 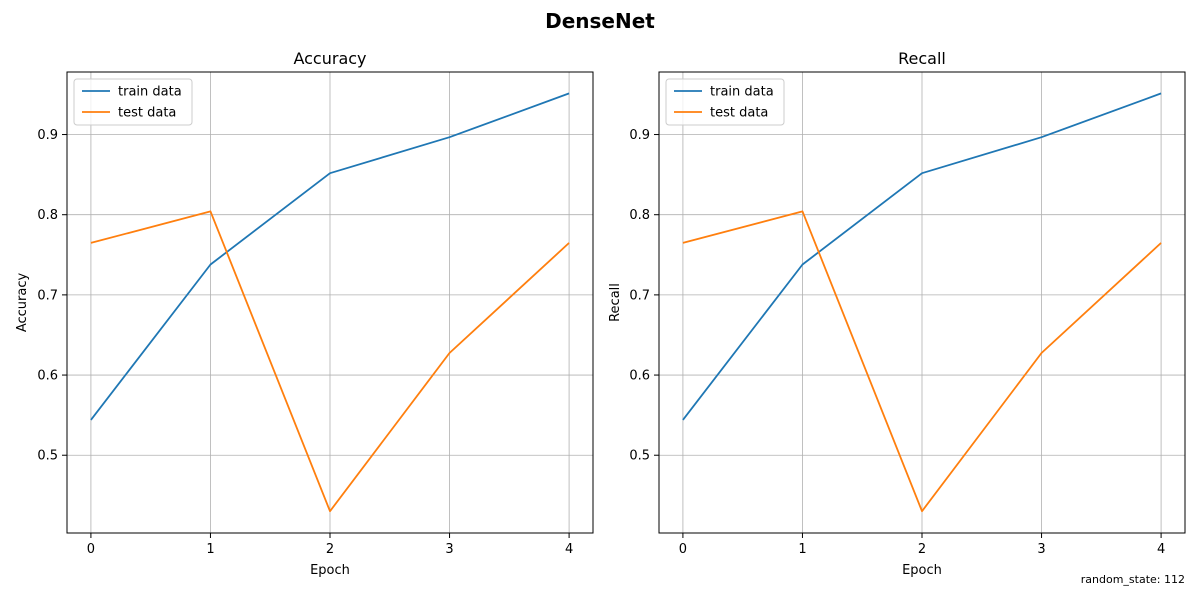 What do you see at coordinates (210, 549) in the screenshot?
I see `accuracy-xtick-label-1: 1` at bounding box center [210, 549].